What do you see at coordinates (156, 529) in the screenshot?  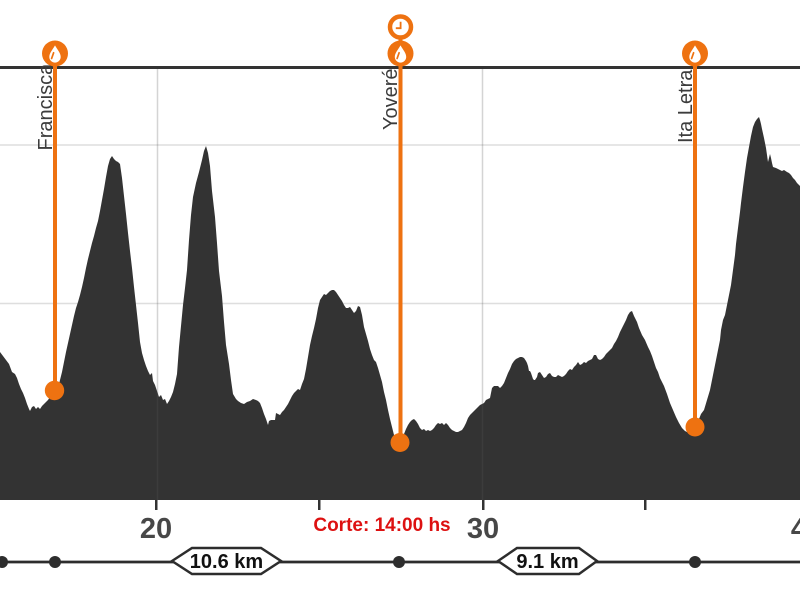 I see `svg-text: 20` at bounding box center [156, 529].